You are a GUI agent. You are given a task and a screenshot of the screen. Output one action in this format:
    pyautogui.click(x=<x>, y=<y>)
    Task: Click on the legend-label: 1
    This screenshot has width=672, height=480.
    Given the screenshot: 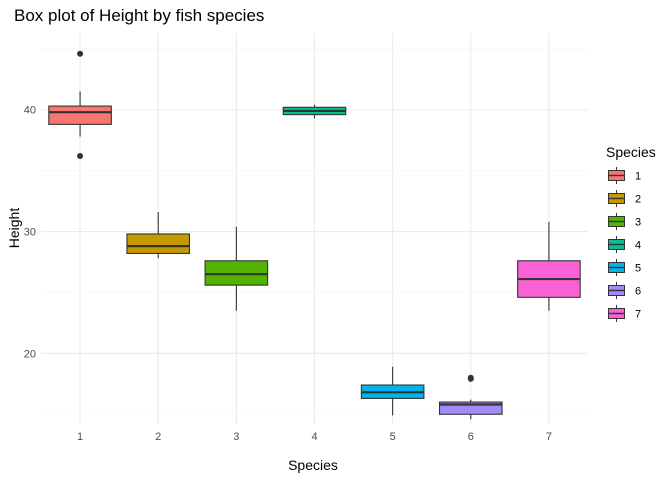 What is the action you would take?
    pyautogui.click(x=638, y=177)
    